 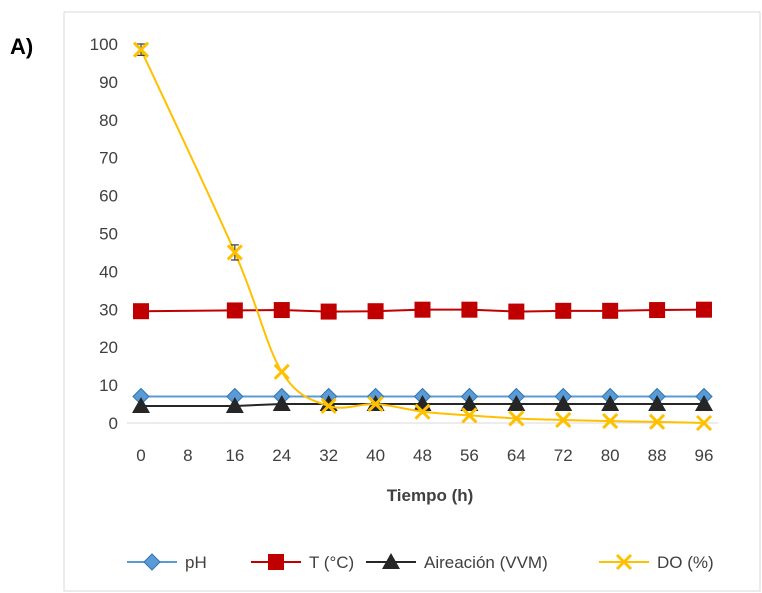 What do you see at coordinates (563, 455) in the screenshot?
I see `x-tick-label: 72` at bounding box center [563, 455].